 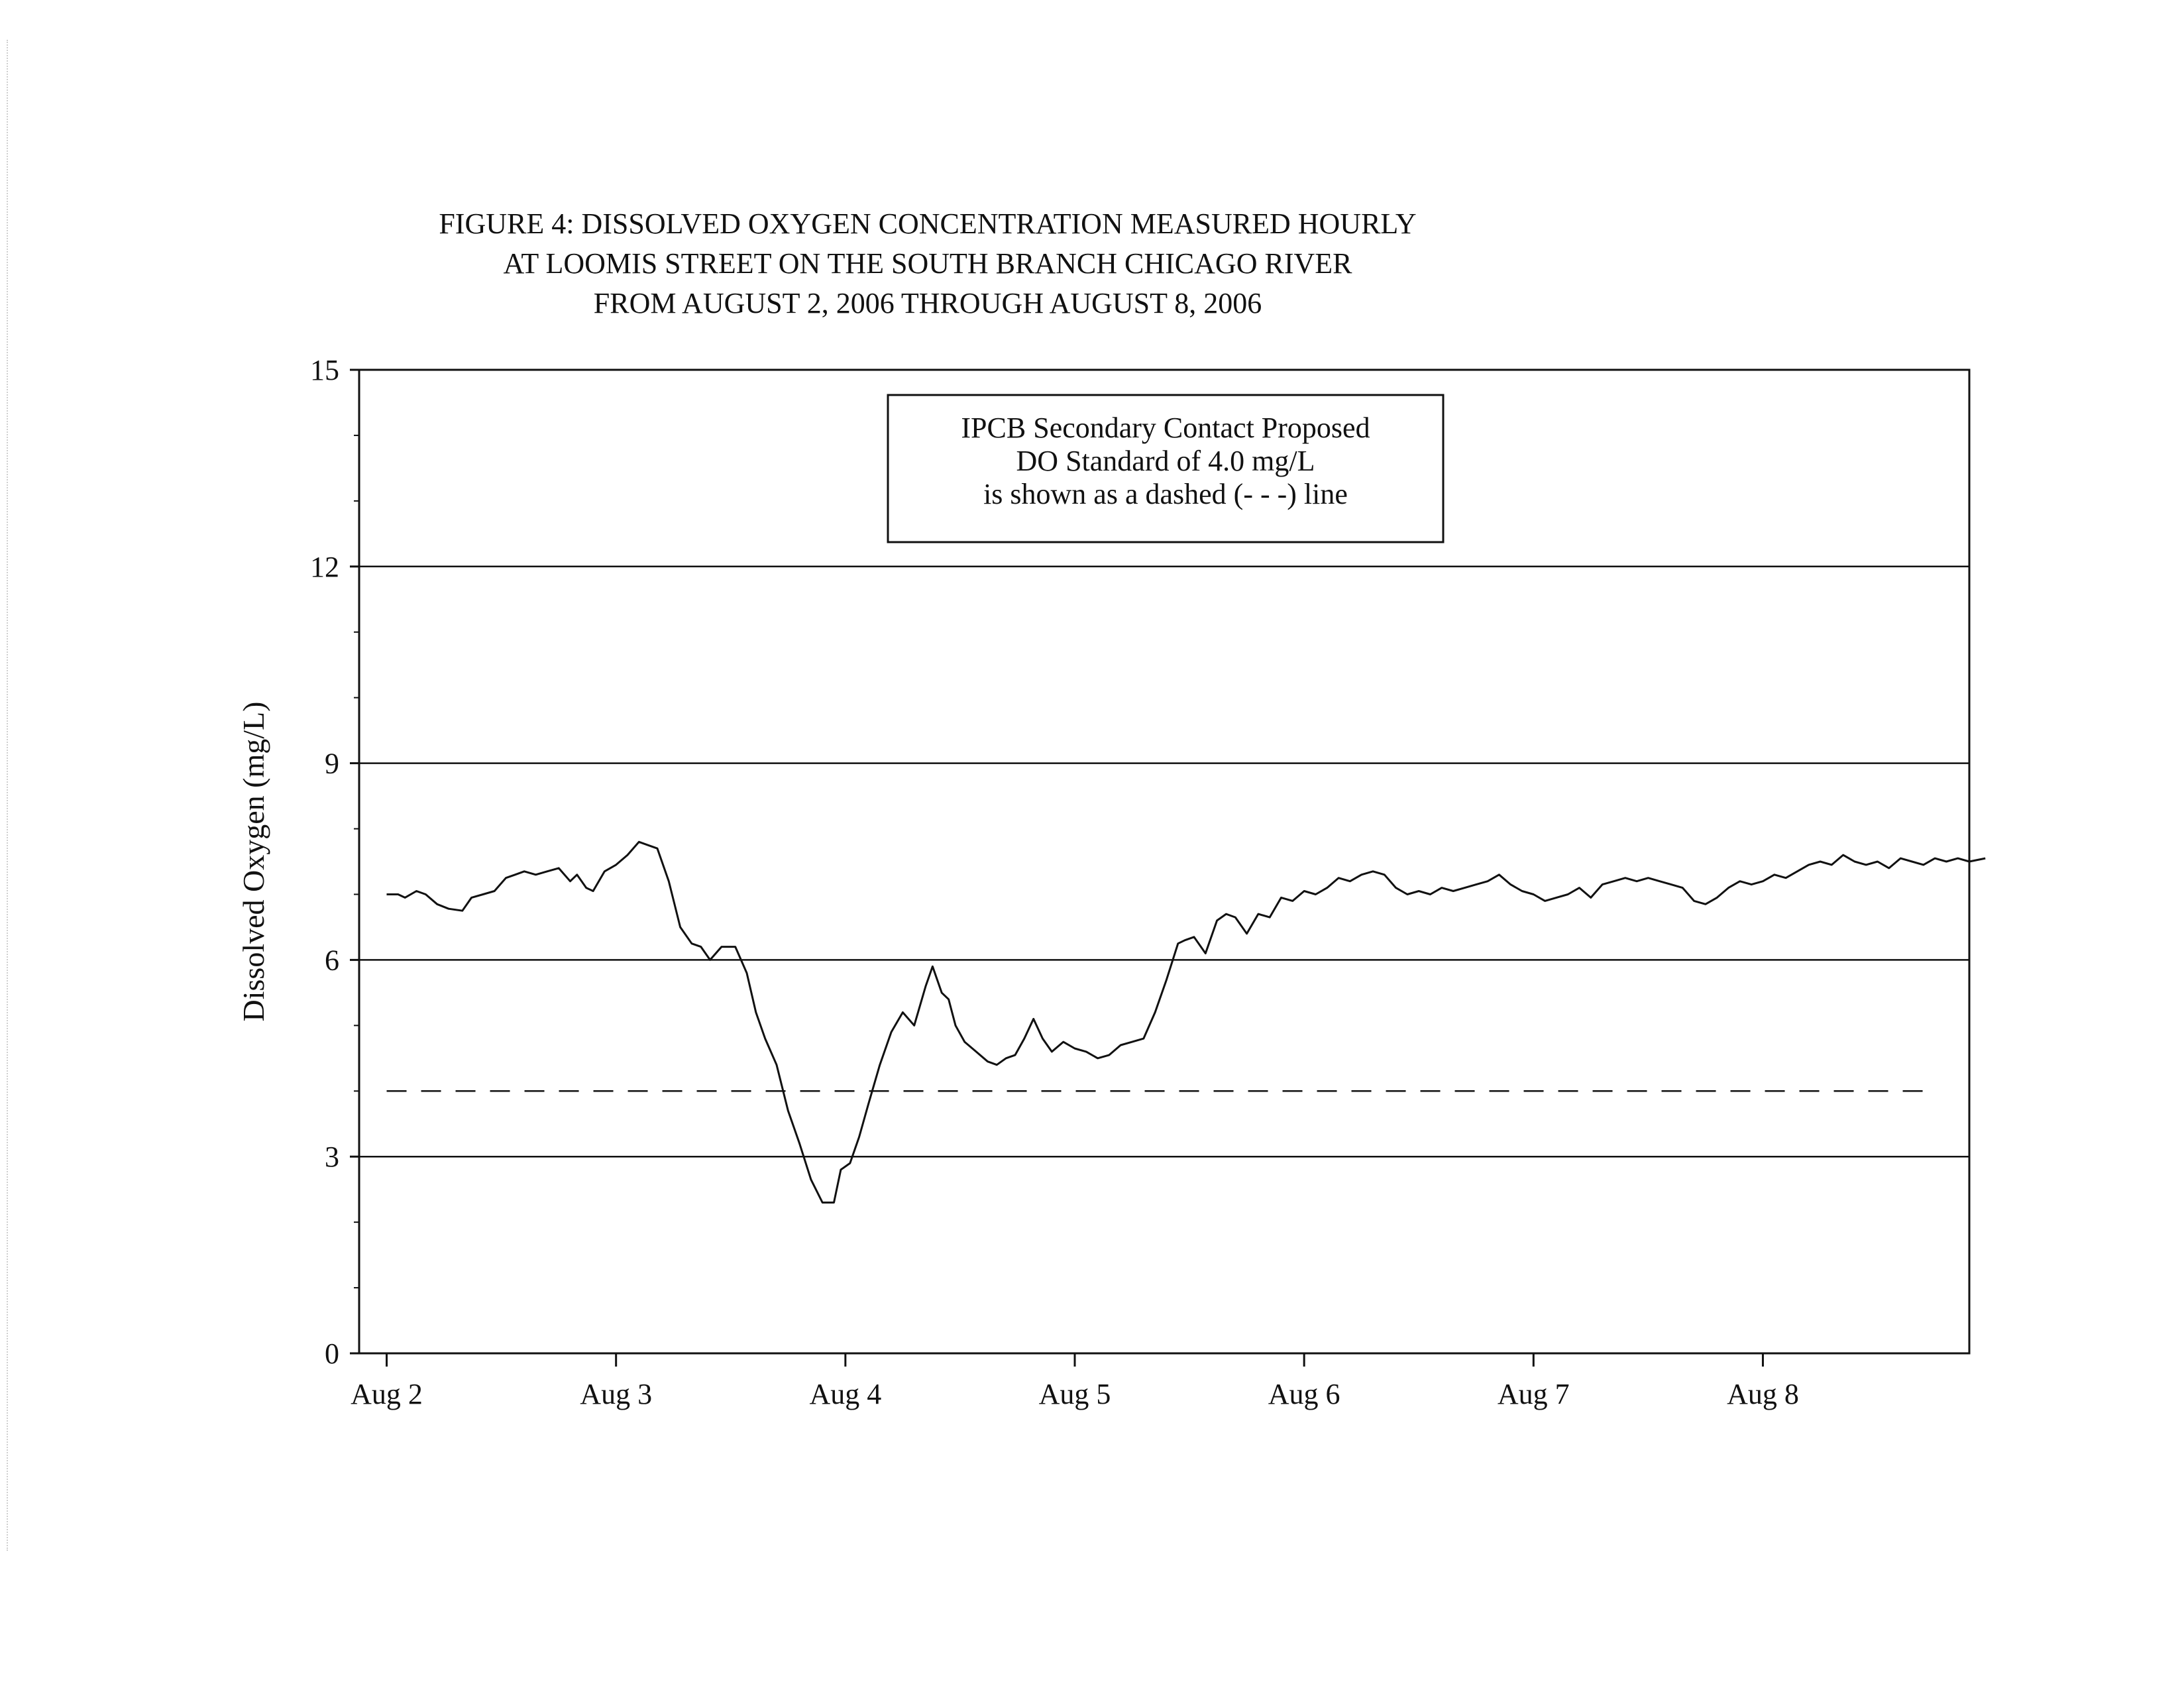 What do you see at coordinates (332, 960) in the screenshot?
I see `y-tick-label: 6` at bounding box center [332, 960].